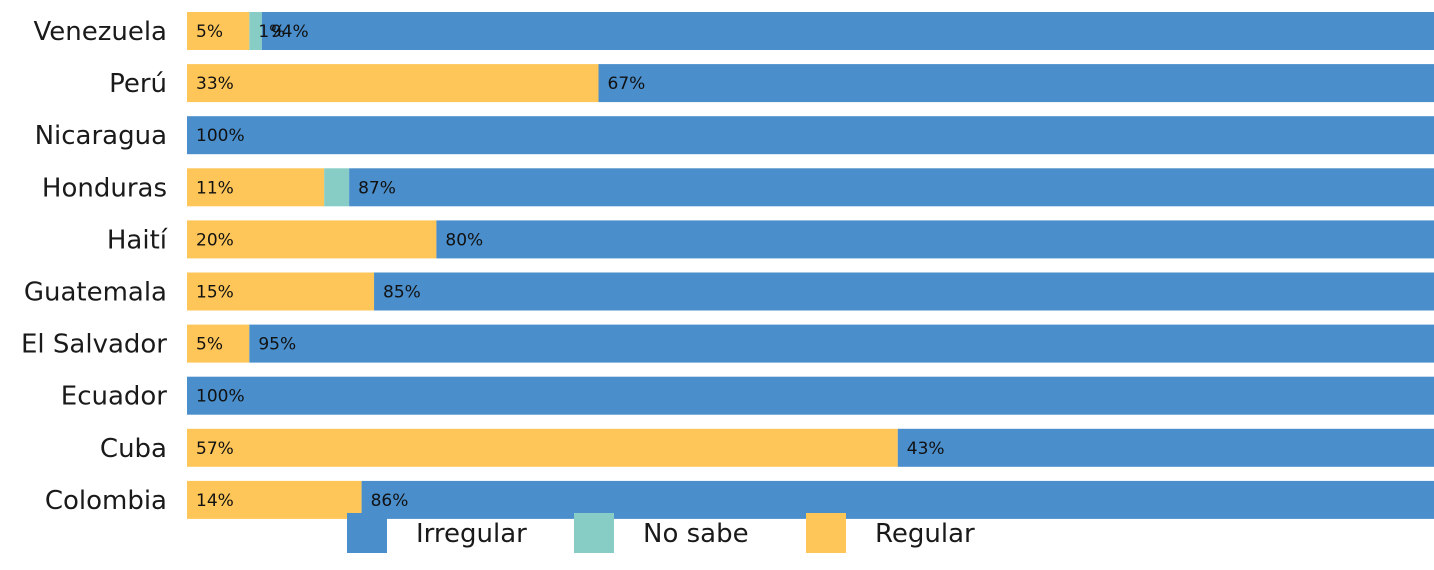  I want to click on value-label-colombia-irregular: 86%, so click(390, 501).